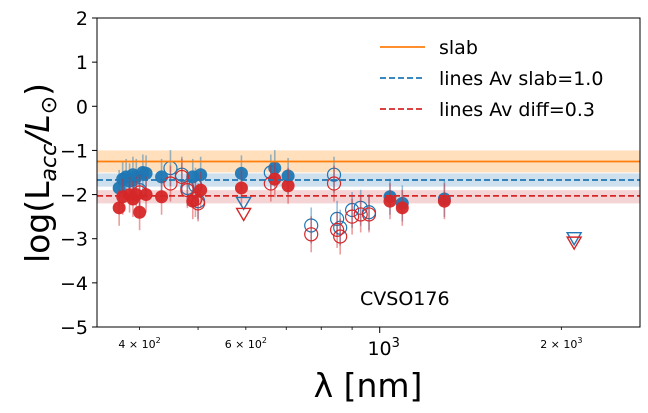 This screenshot has width=648, height=413. Describe the element at coordinates (49, 163) in the screenshot. I see `y-axis-label-sub: acc` at that location.